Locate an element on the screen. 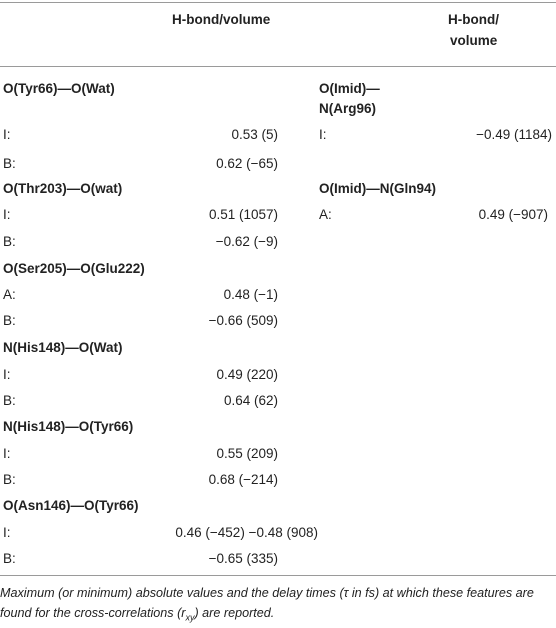 The image size is (556, 628). group-title: O(Ser205)—O(Glu222) is located at coordinates (74, 268).